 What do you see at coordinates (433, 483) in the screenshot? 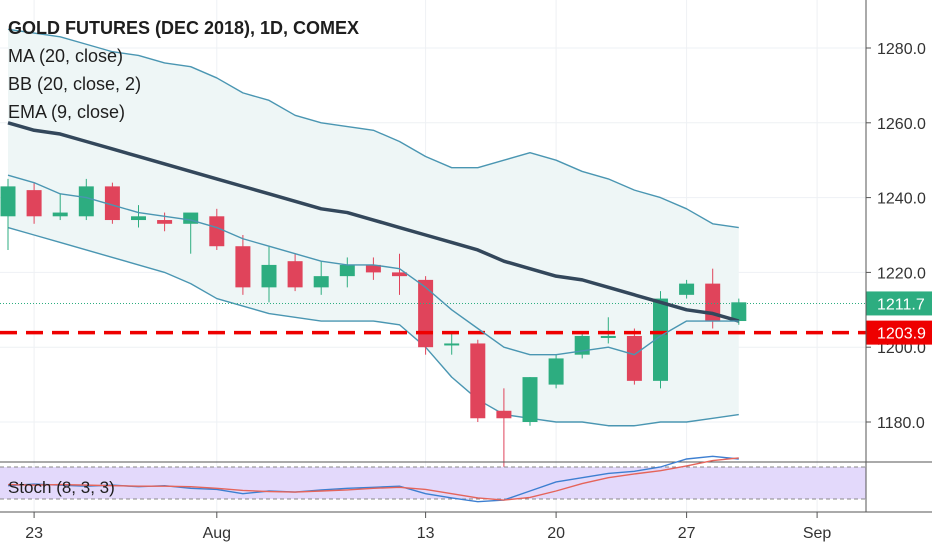
I see `stoch-band` at bounding box center [433, 483].